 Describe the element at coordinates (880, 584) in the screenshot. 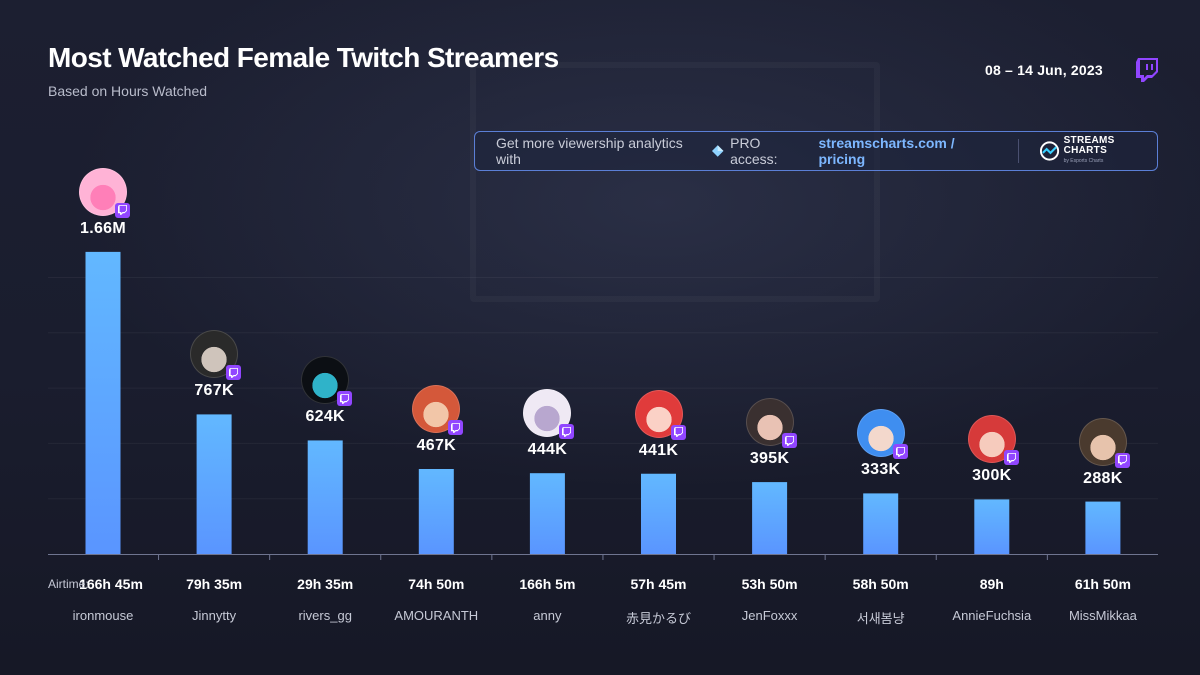

I see `airtime-value: 58h 50m` at that location.